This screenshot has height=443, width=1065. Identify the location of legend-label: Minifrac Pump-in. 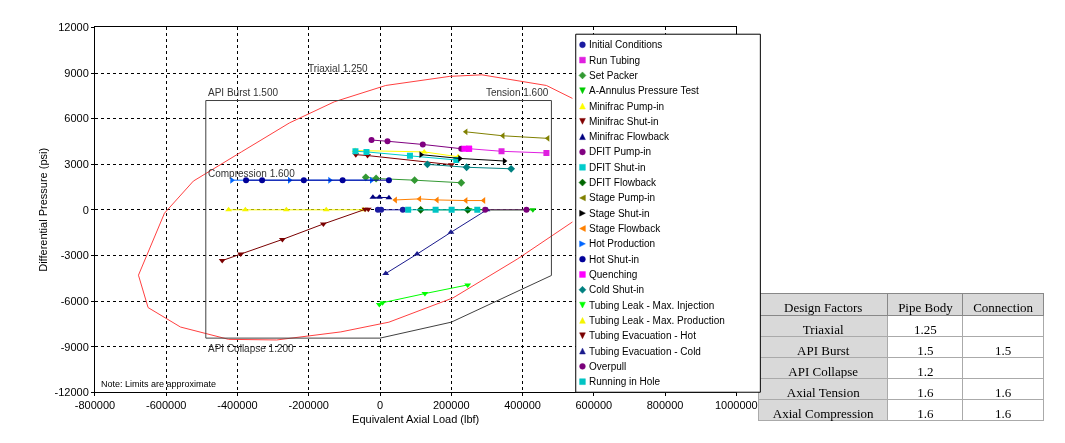
(627, 106).